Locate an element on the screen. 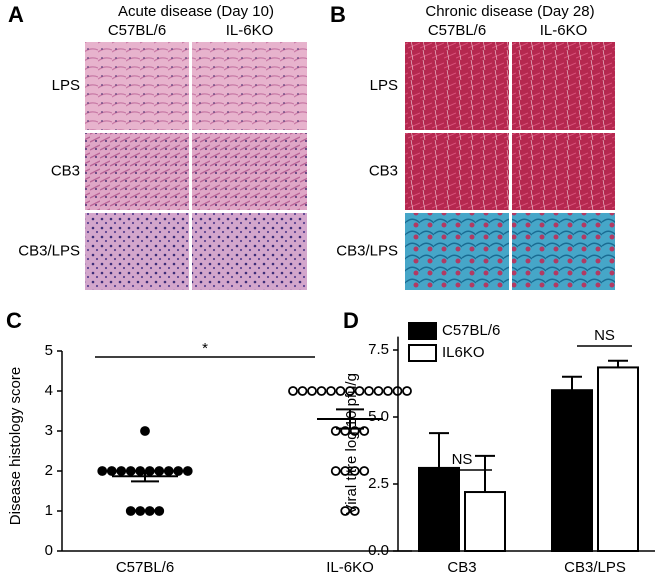  y-axis-label: Viral titre log 10 pfu/g is located at coordinates (351, 443).